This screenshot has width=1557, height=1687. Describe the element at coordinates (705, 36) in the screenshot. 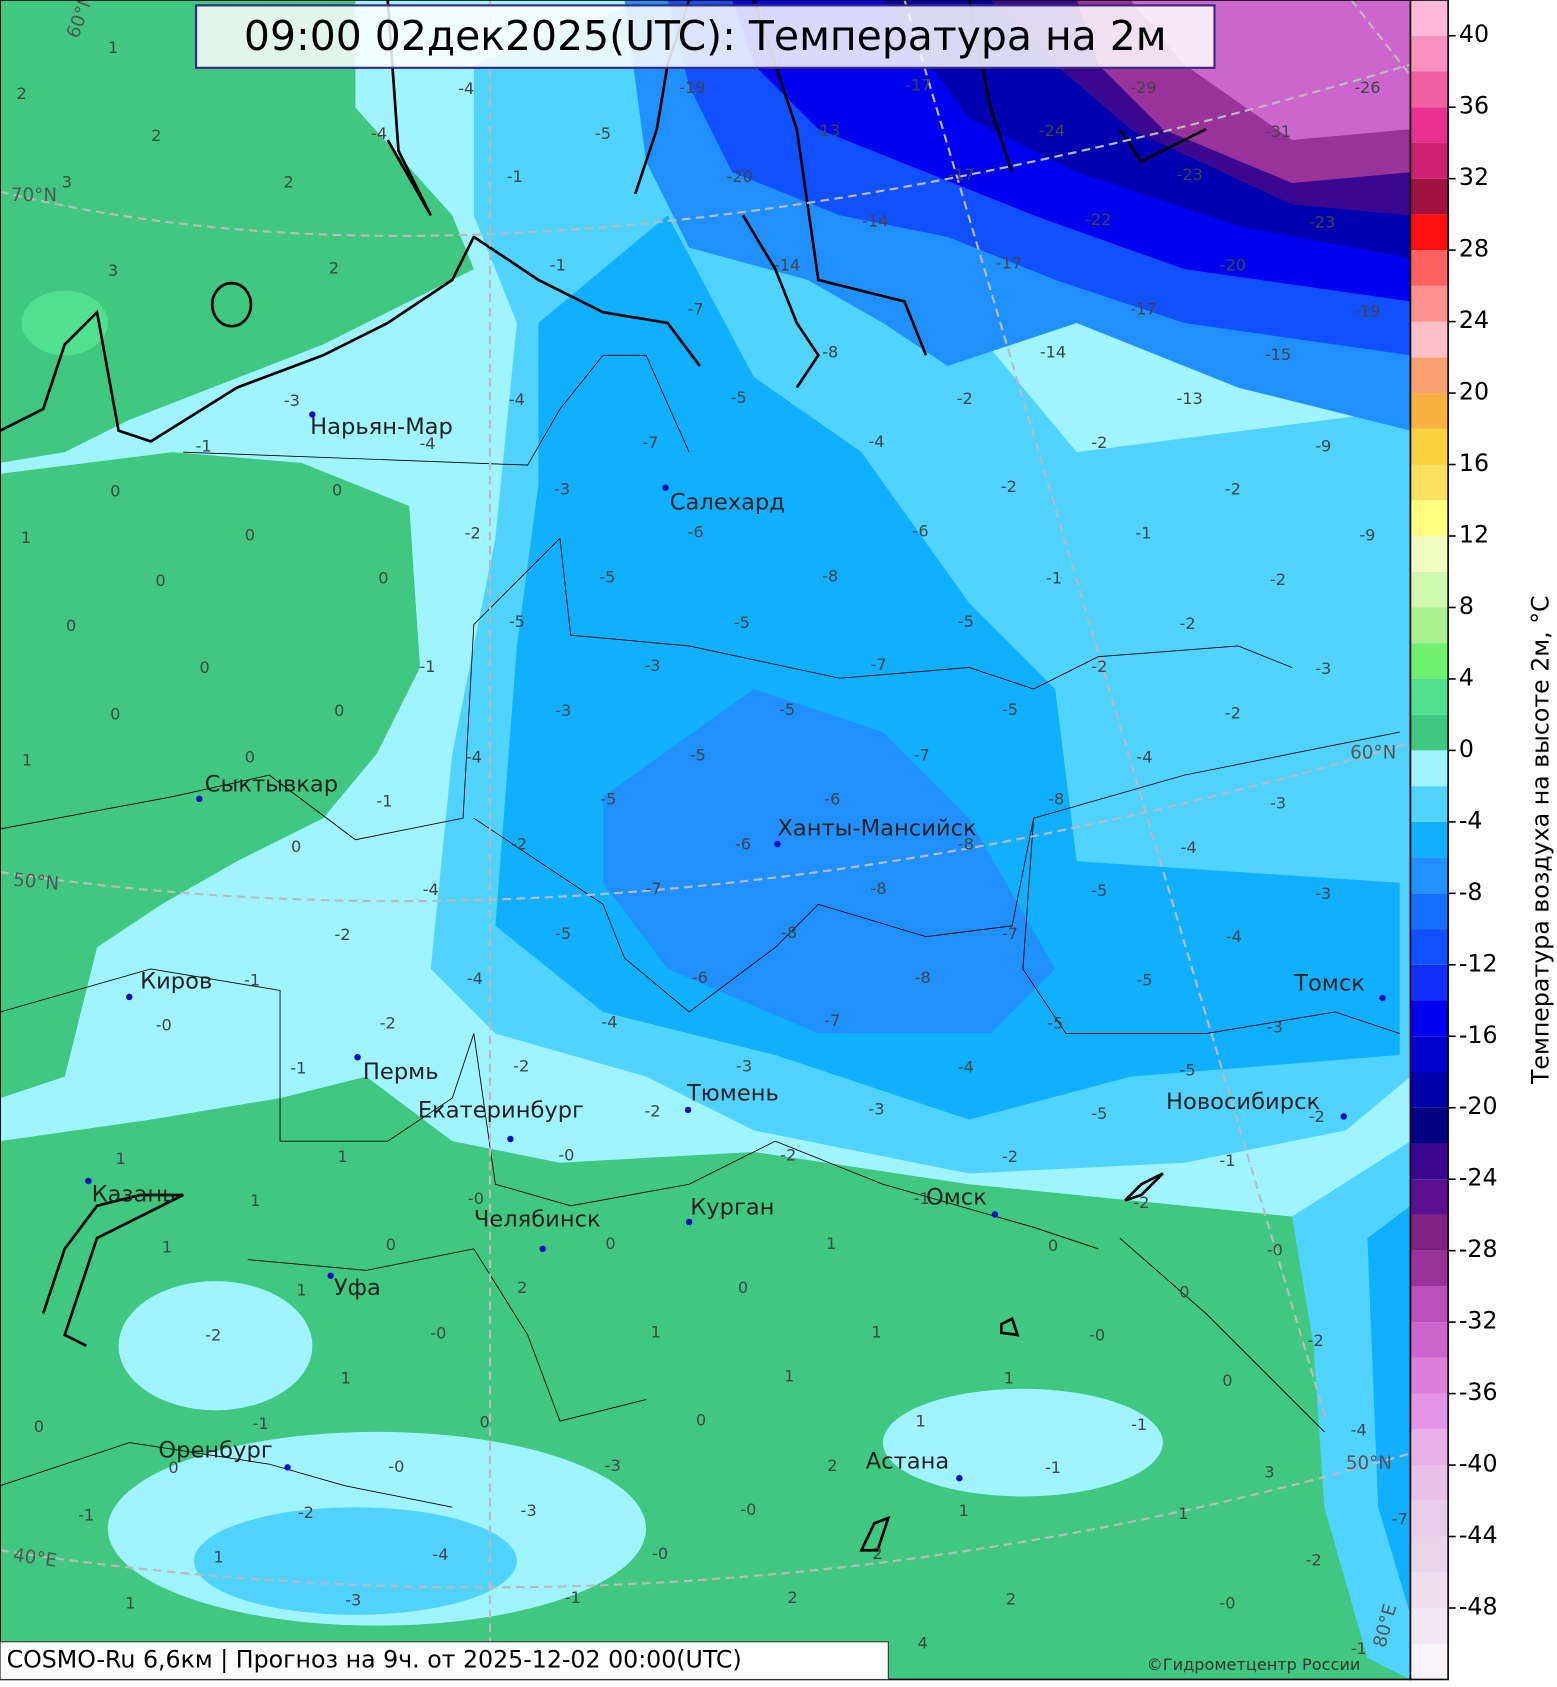

I see `title: 09:00 02дек2025(UTC): Температура на 2м` at that location.